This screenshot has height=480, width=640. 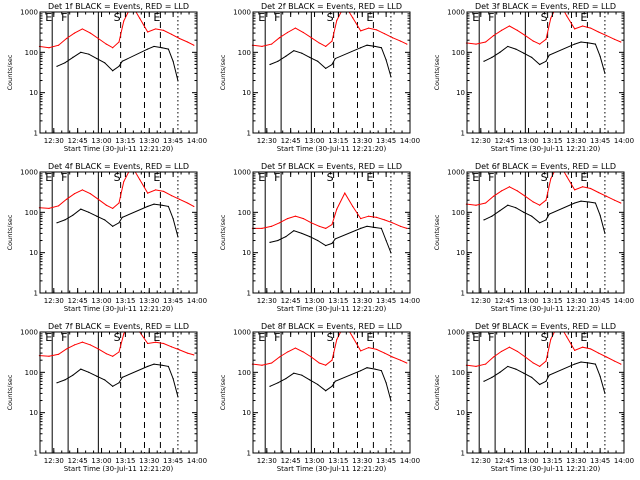 What do you see at coordinates (173, 461) in the screenshot?
I see `x-tick-label: 13:45` at bounding box center [173, 461].